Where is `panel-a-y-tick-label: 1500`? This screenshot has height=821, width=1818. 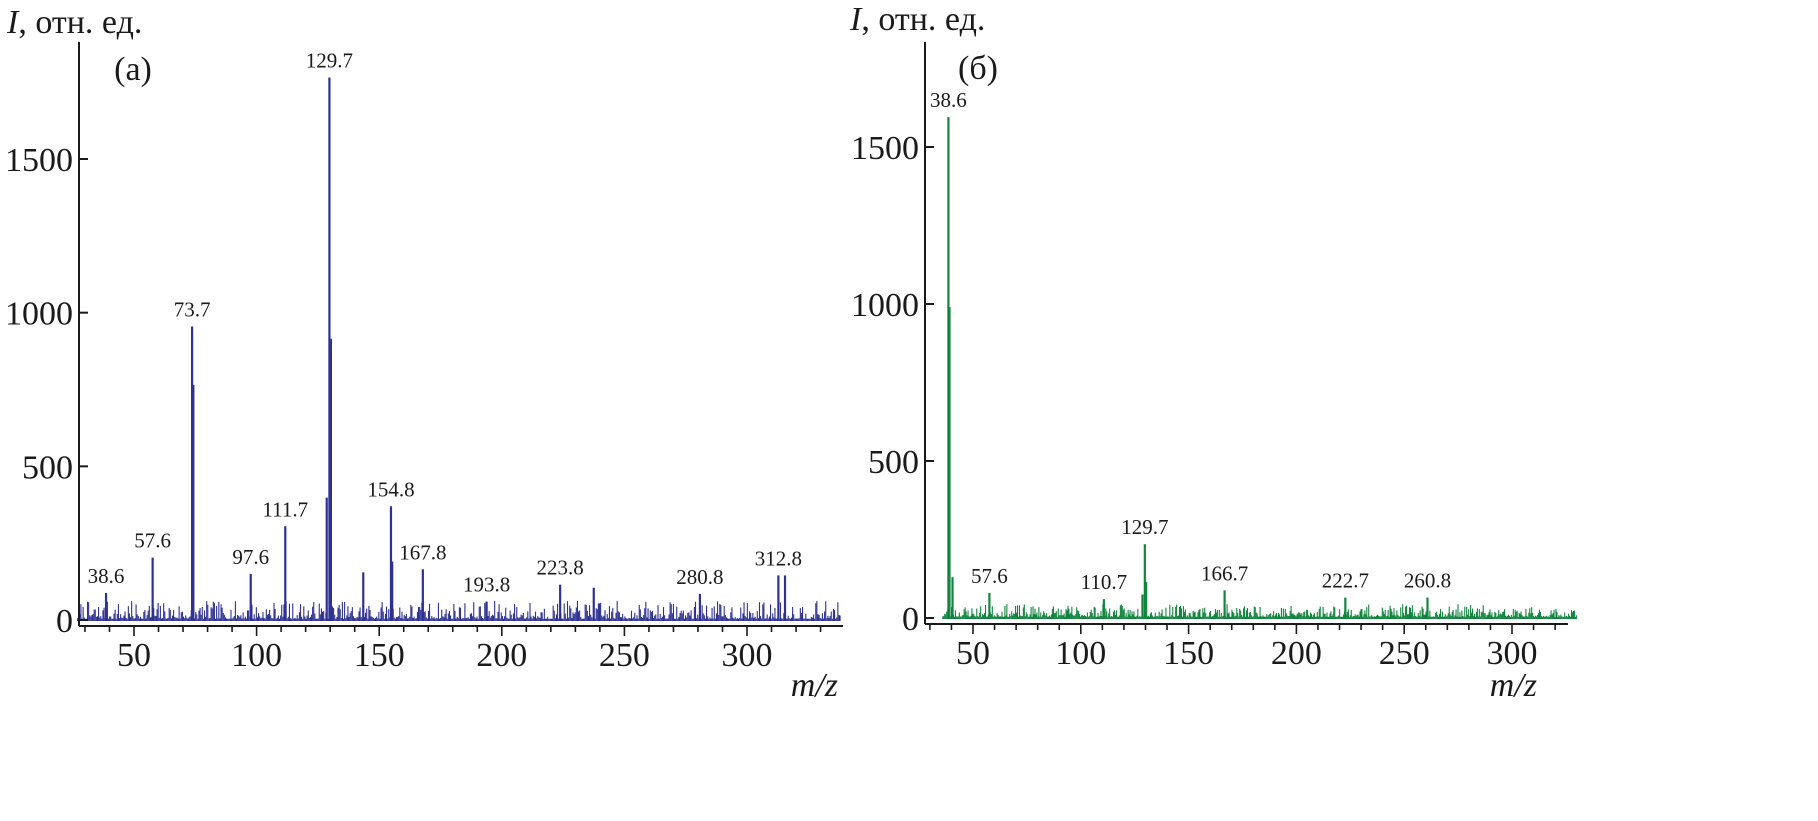 panel-a-y-tick-label: 1500 is located at coordinates (39, 160).